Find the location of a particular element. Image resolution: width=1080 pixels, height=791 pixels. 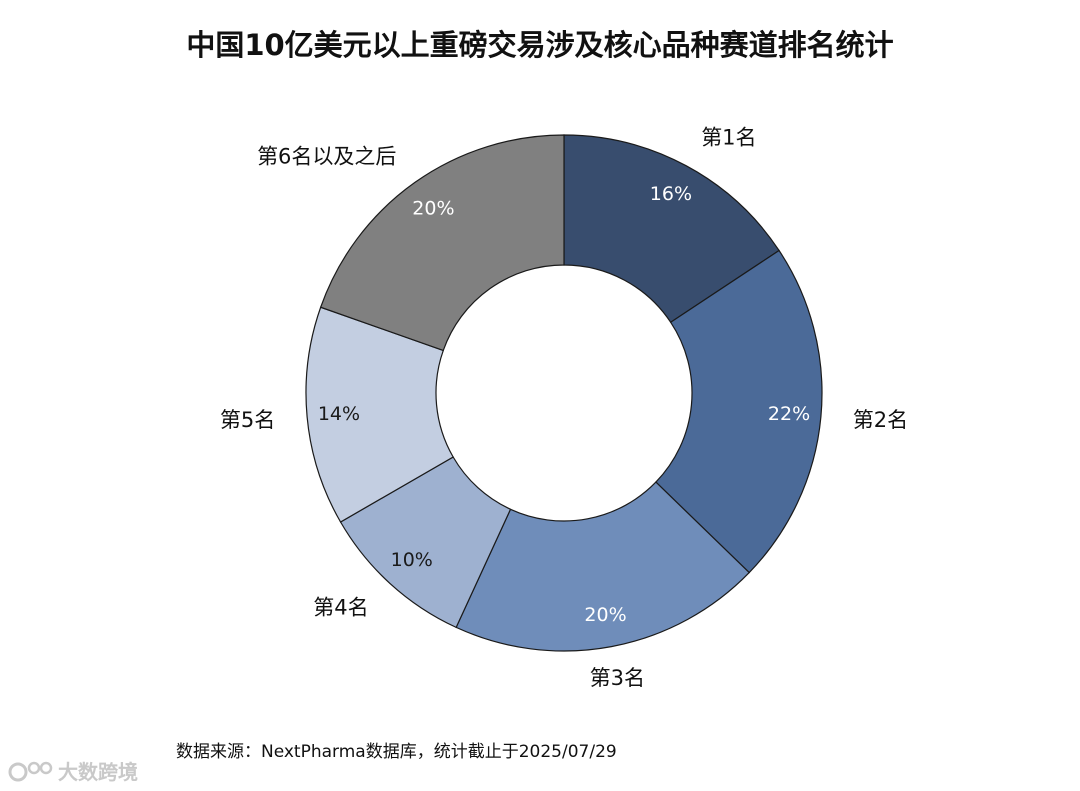

slice-value-label: 16% is located at coordinates (671, 194).